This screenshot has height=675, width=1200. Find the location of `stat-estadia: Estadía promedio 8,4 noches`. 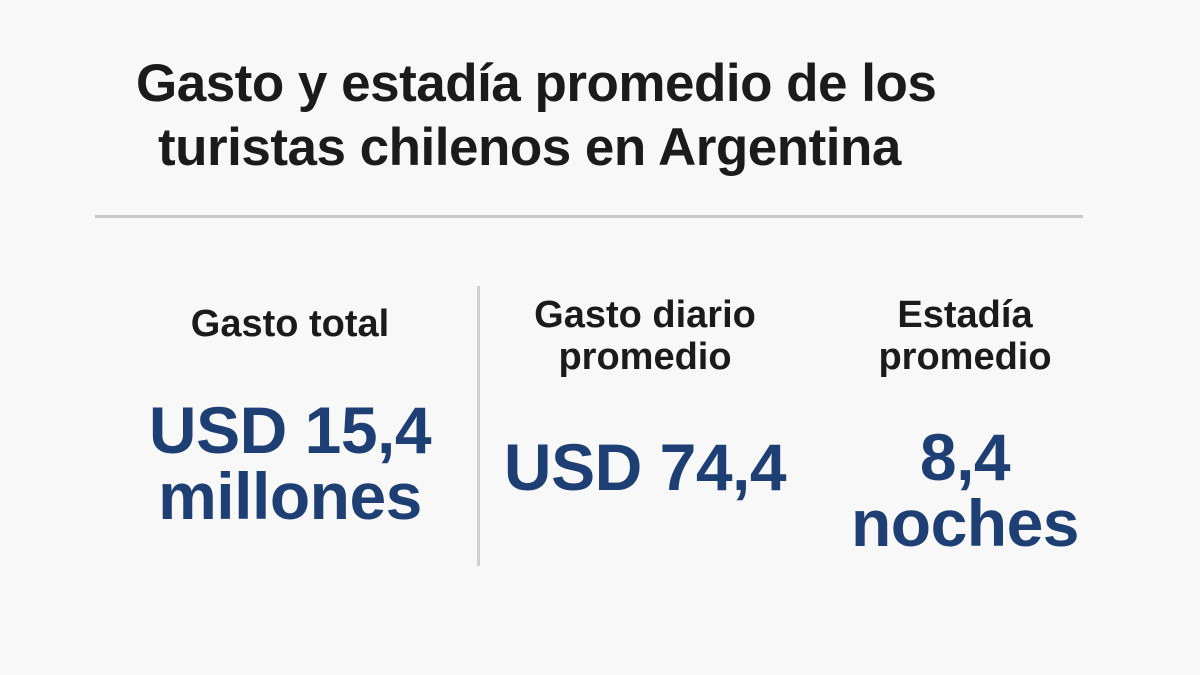

stat-estadia: Estadía promedio 8,4 noches is located at coordinates (965, 425).